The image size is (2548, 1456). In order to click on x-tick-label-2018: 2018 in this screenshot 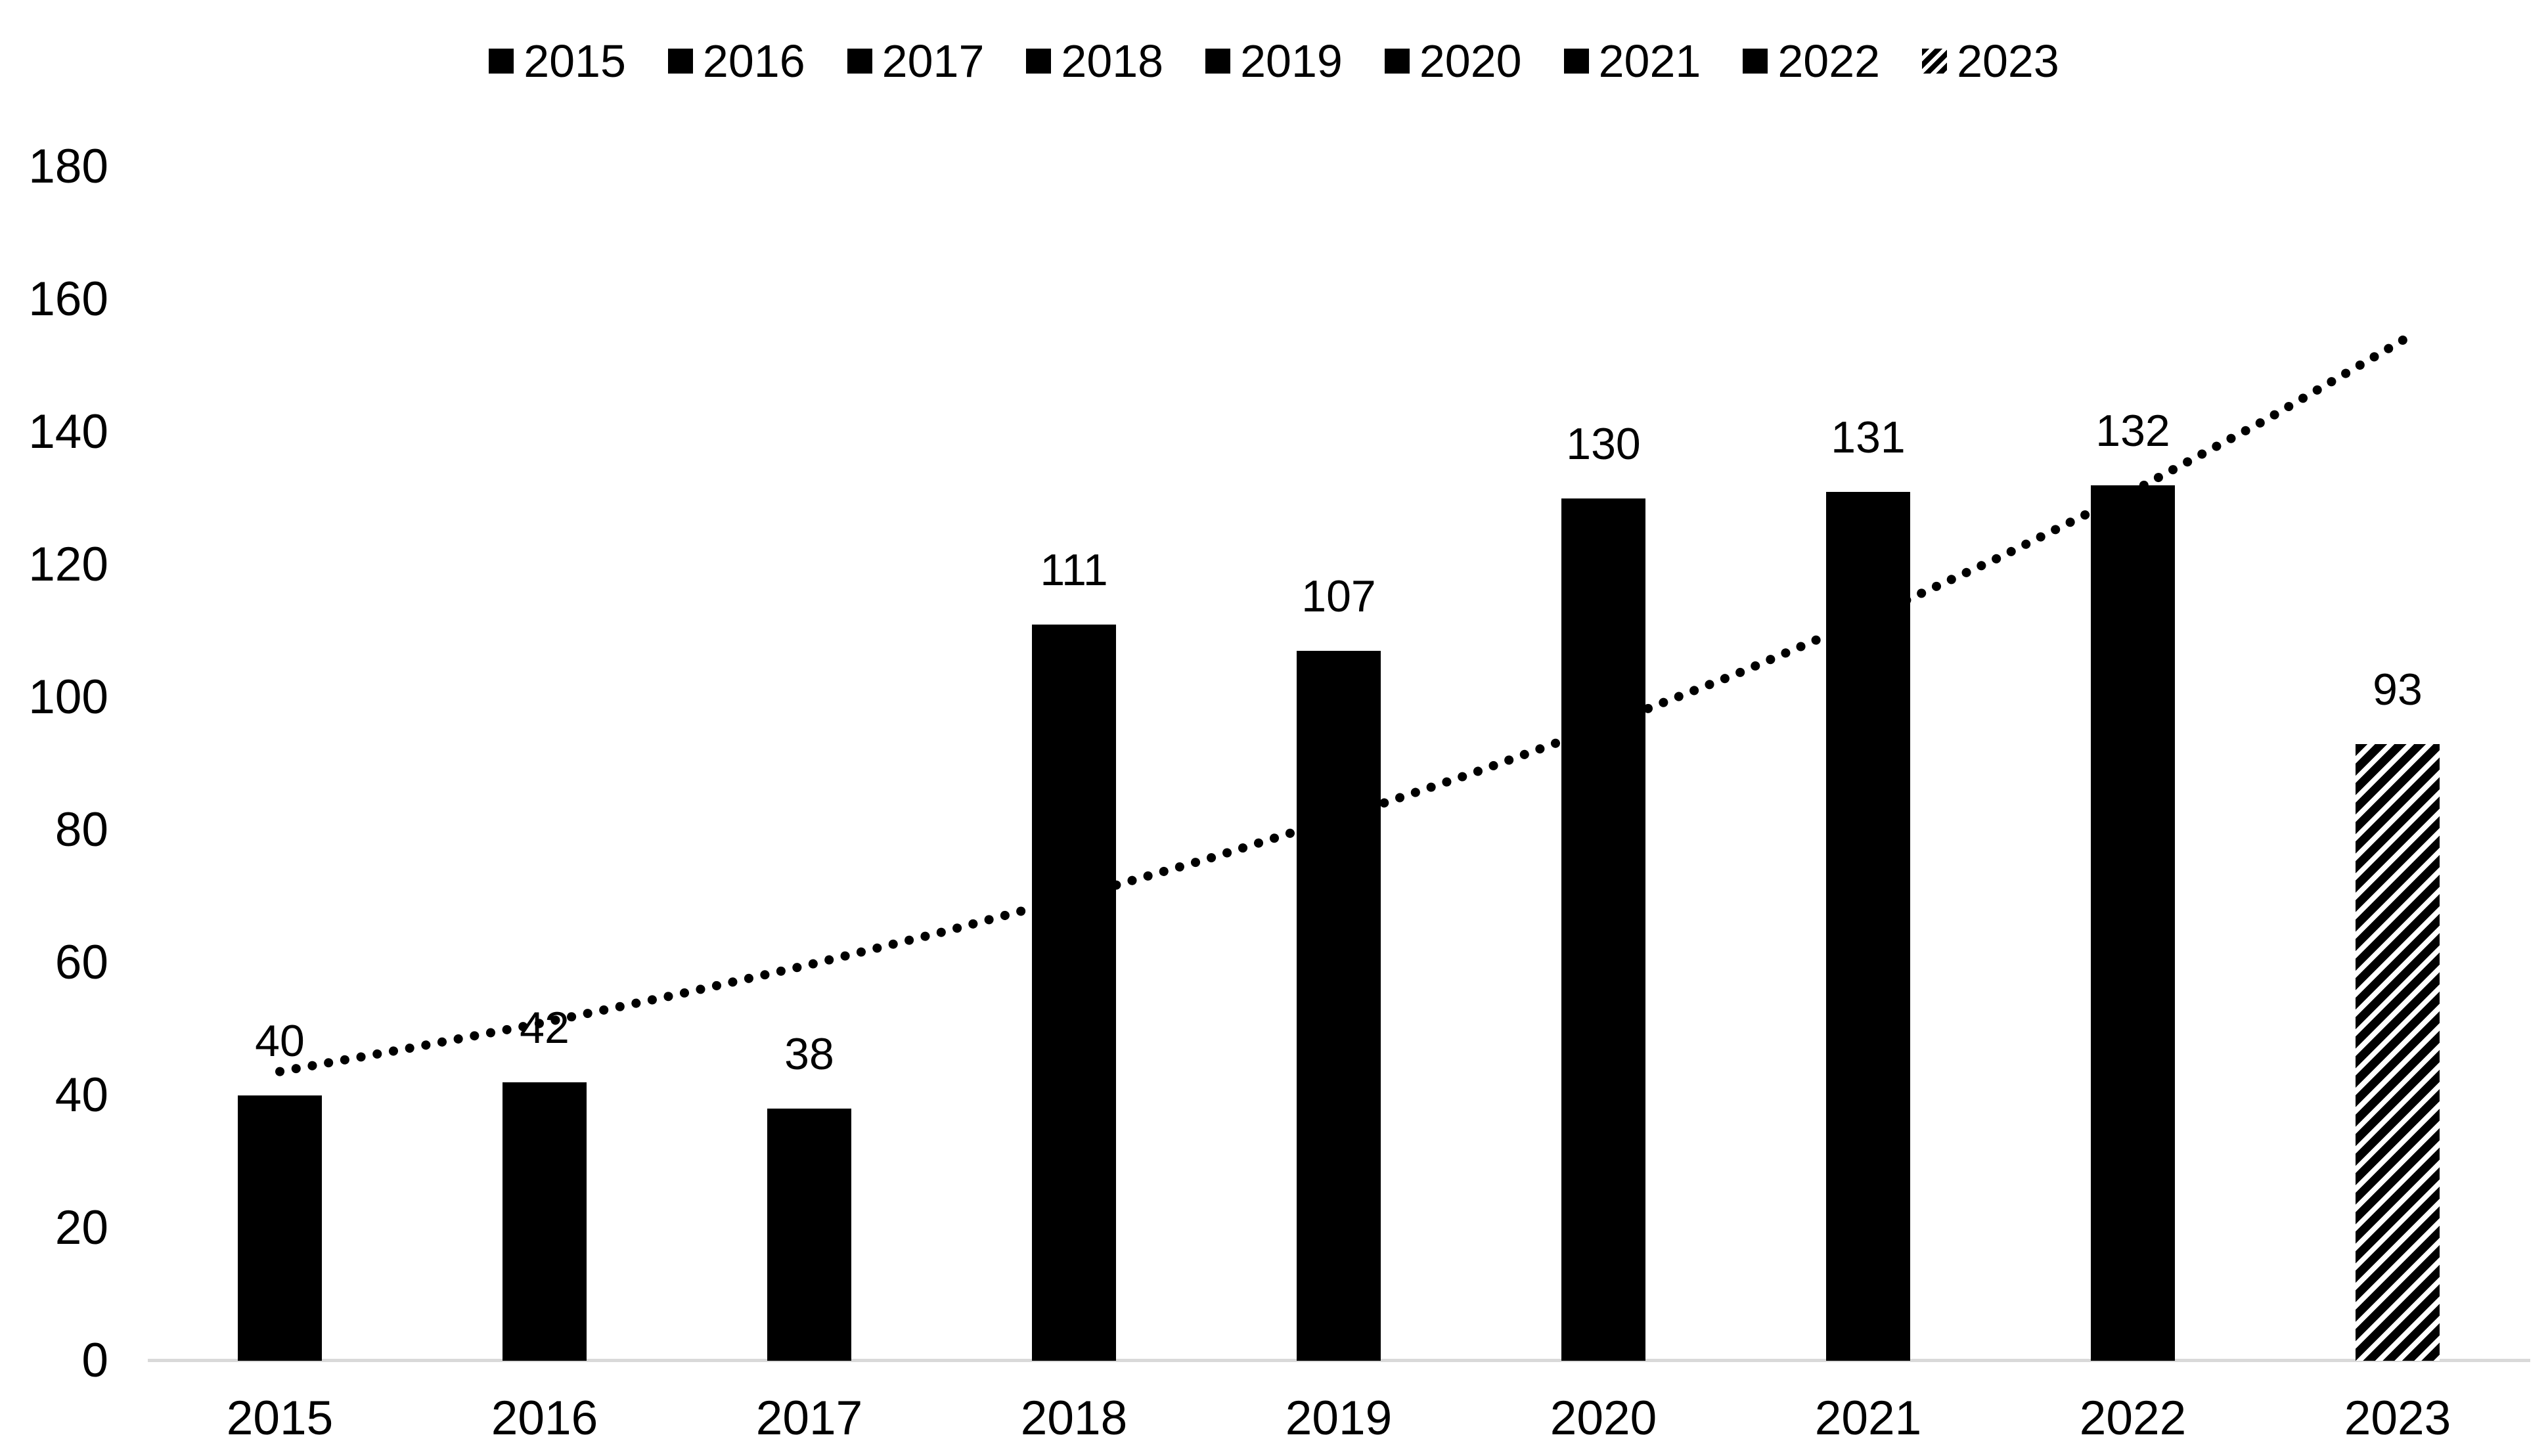, I will do `click(1074, 1418)`.